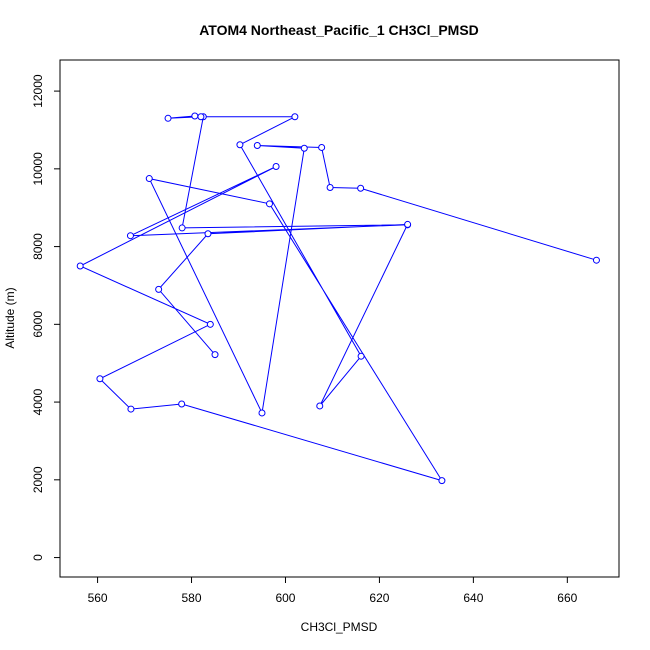  What do you see at coordinates (379, 598) in the screenshot?
I see `x-tick-label: 620` at bounding box center [379, 598].